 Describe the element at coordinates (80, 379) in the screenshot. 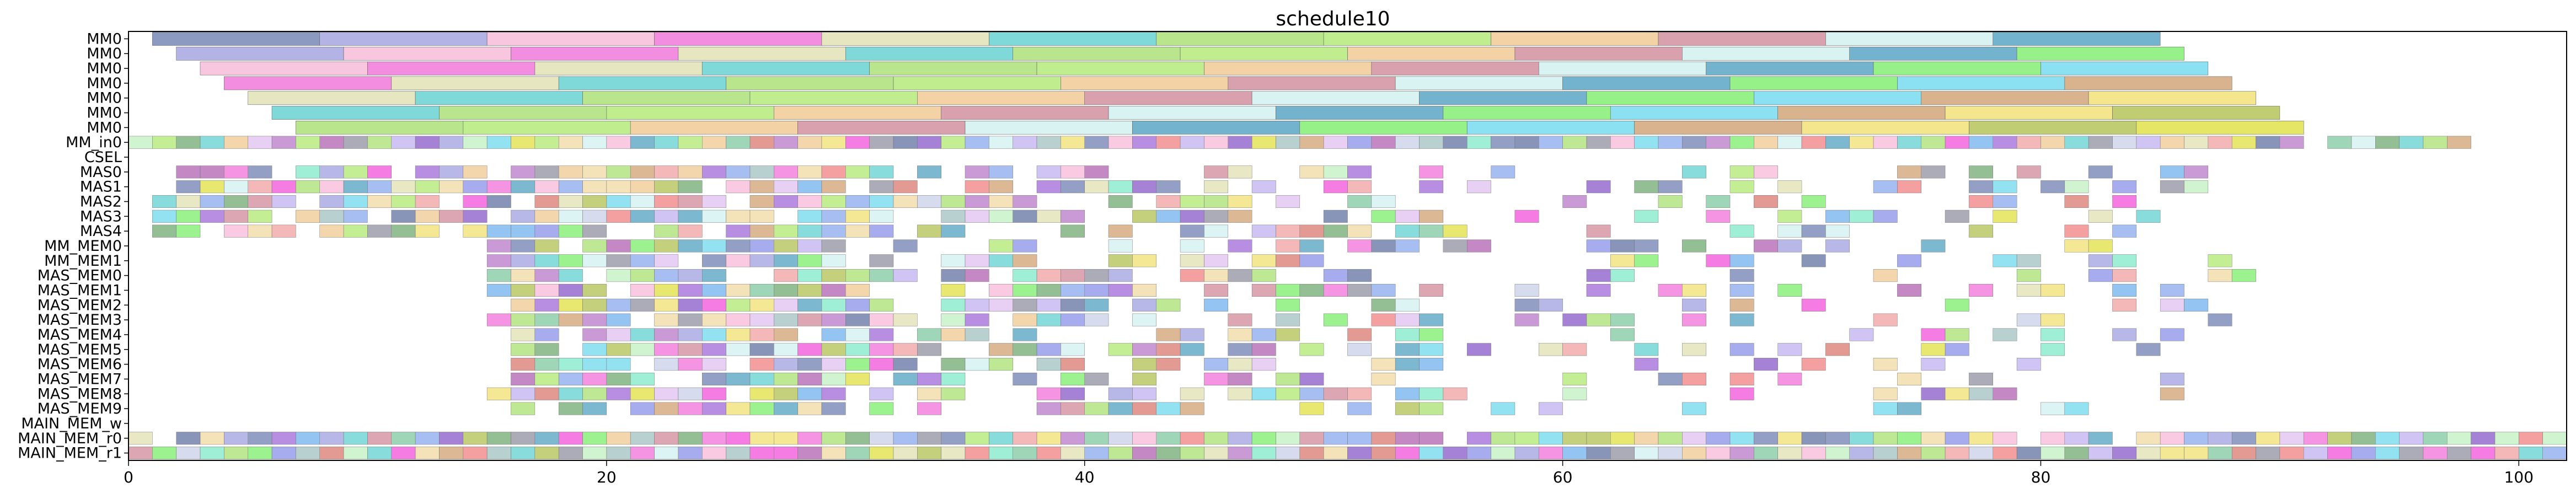

I see `row-label: MAS_MEM7` at that location.